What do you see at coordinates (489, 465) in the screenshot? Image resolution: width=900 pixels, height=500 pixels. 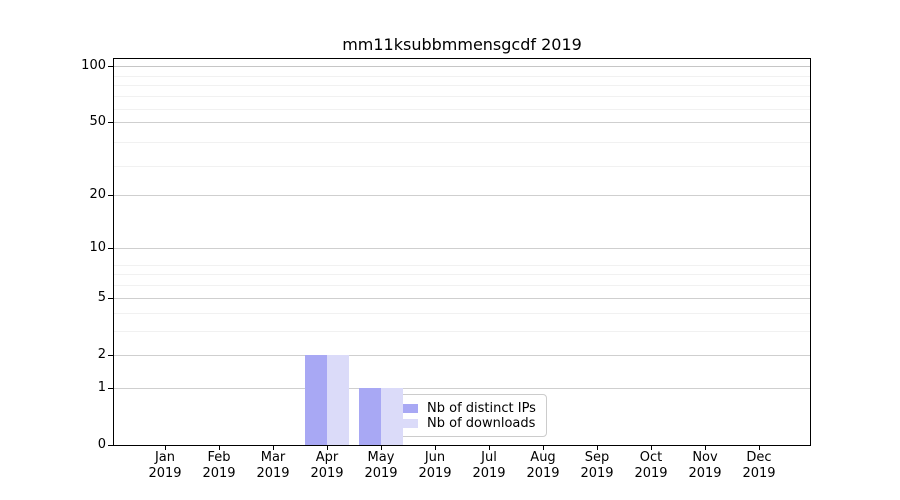 I see `x-axis-tick-label: Jul 2019` at bounding box center [489, 465].